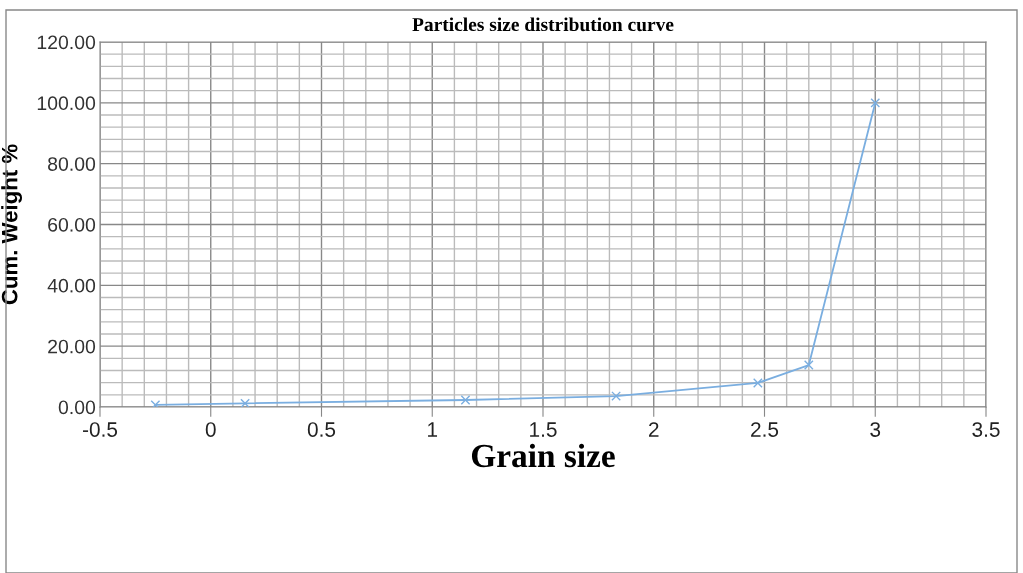 This screenshot has width=1023, height=573. I want to click on y-tick-label: 40.00, so click(71, 285).